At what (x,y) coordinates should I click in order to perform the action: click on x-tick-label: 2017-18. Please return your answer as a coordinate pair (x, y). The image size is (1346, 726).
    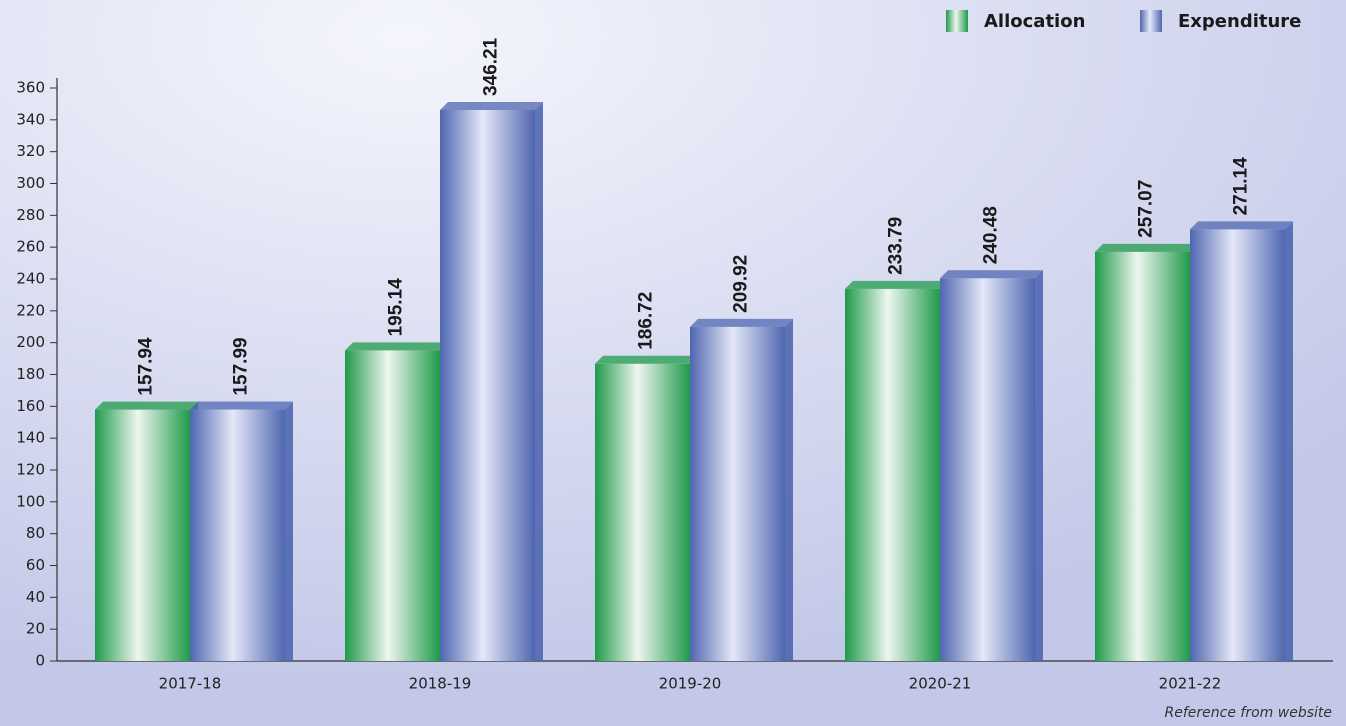
    Looking at the image, I should click on (190, 684).